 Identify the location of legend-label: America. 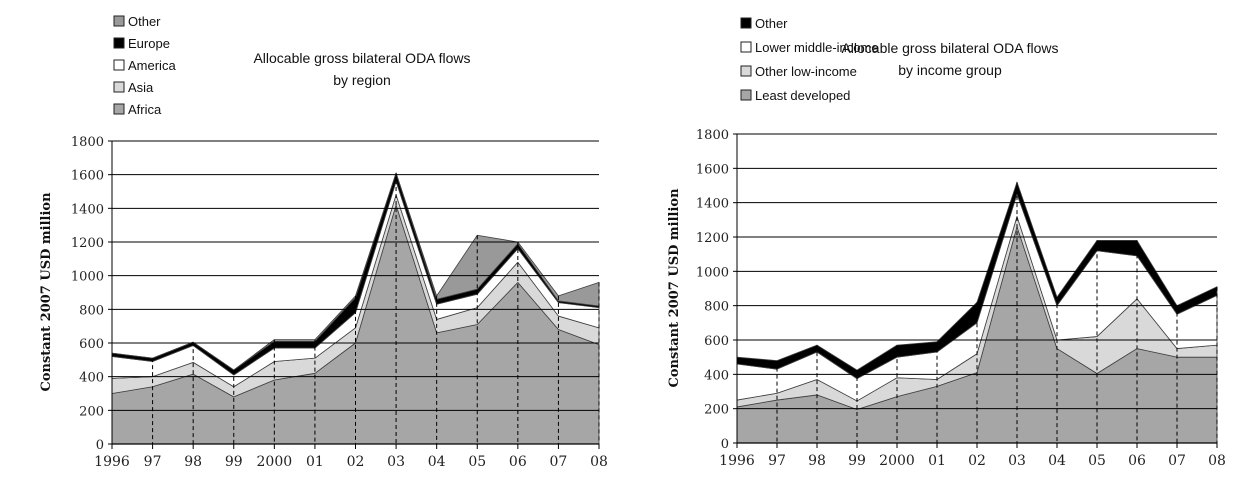
(152, 65).